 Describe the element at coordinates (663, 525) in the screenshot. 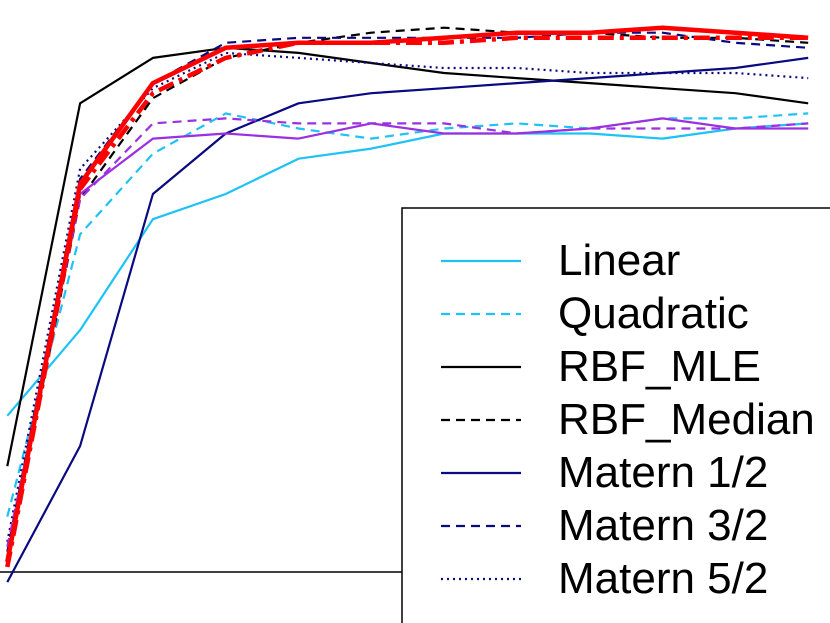

I see `legend-label-matern-3-2: Matern 3/2` at that location.